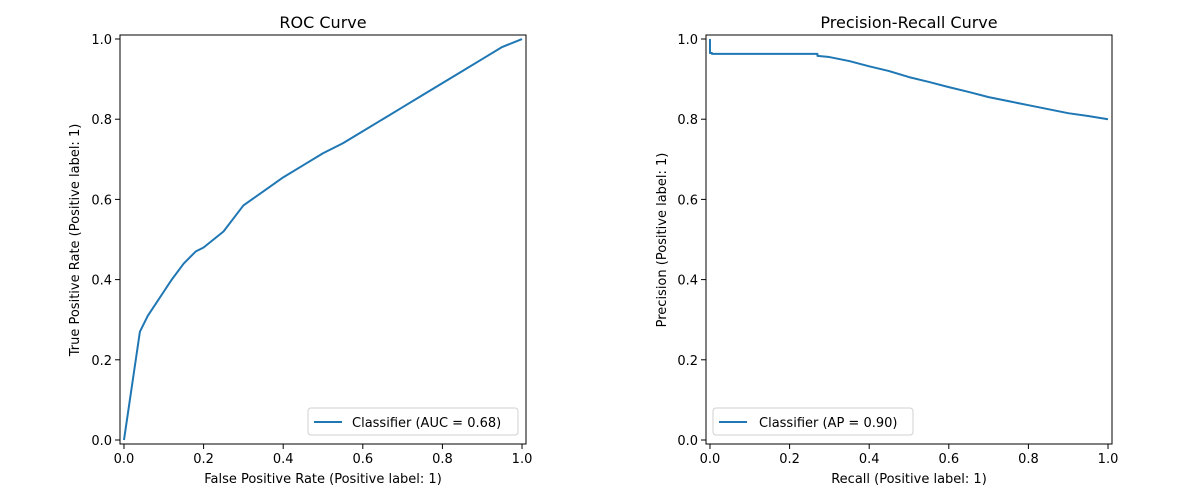 Image resolution: width=1200 pixels, height=500 pixels. I want to click on pr-y-tick-label: 0.8, so click(687, 120).